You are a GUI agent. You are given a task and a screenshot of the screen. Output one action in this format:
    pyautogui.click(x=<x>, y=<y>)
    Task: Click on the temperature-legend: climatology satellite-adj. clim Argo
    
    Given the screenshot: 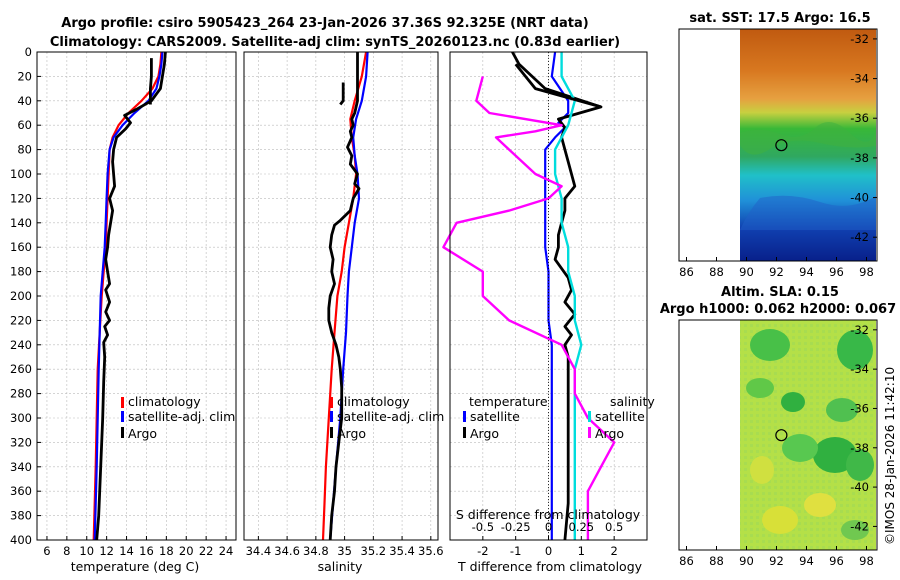 What is the action you would take?
    pyautogui.click(x=178, y=417)
    